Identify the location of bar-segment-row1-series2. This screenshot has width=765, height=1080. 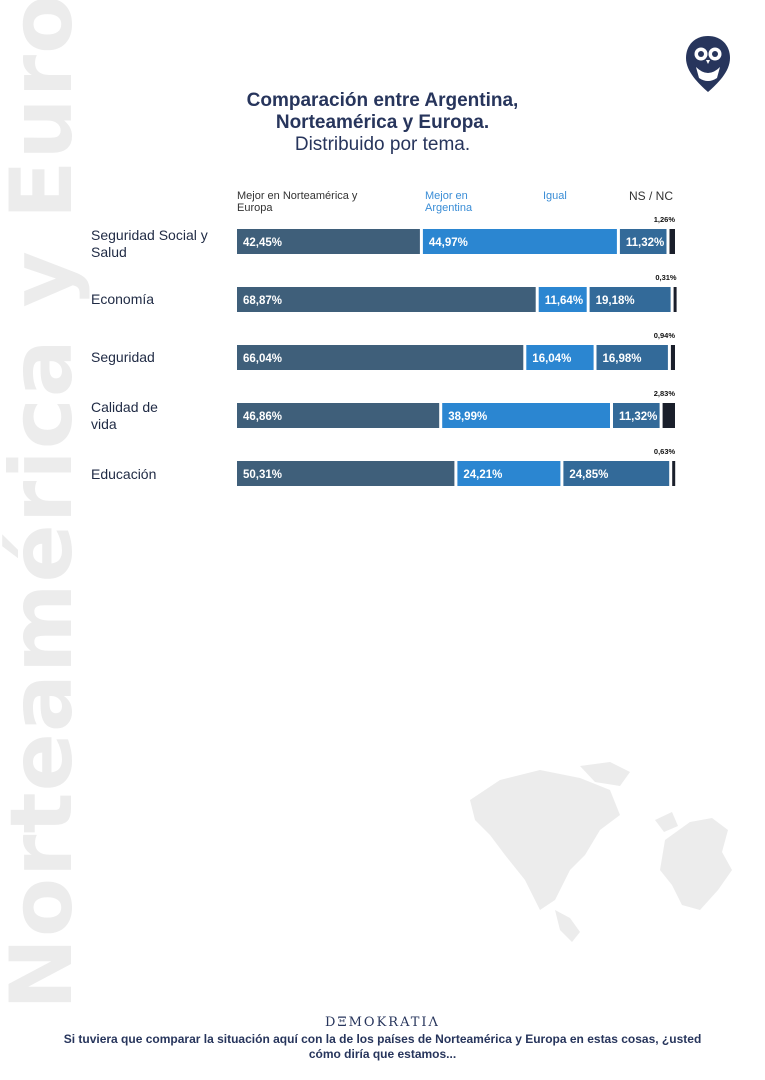
(630, 299).